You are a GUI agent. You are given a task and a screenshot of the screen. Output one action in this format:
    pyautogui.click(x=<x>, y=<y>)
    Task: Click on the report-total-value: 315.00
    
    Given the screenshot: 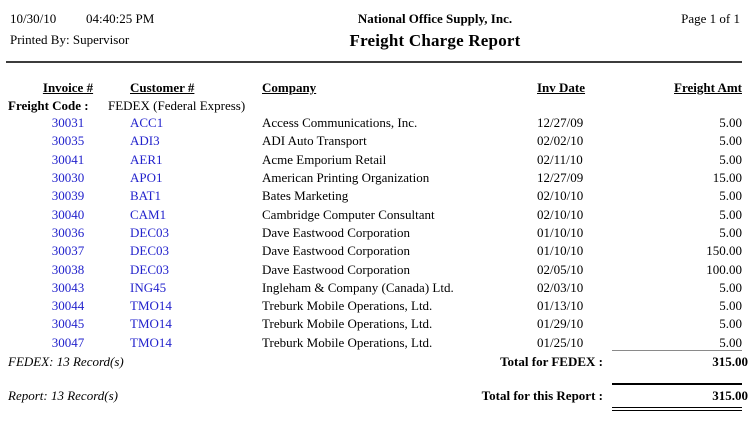 What is the action you would take?
    pyautogui.click(x=730, y=395)
    